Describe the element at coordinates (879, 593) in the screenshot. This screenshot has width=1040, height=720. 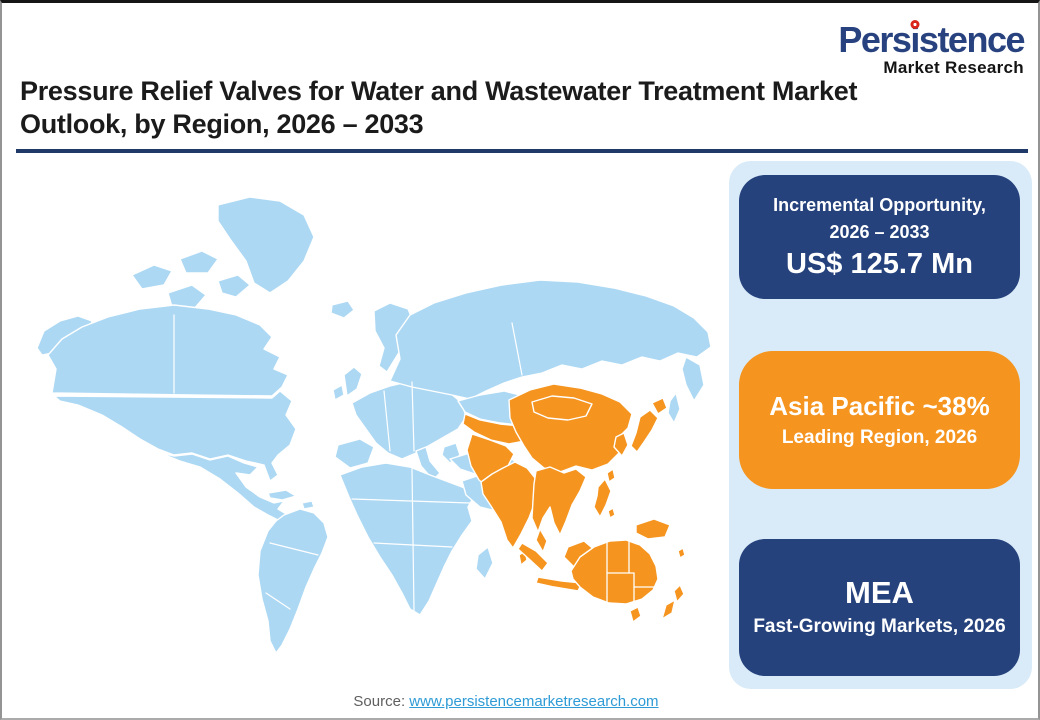
I see `stat-card-title: MEA` at that location.